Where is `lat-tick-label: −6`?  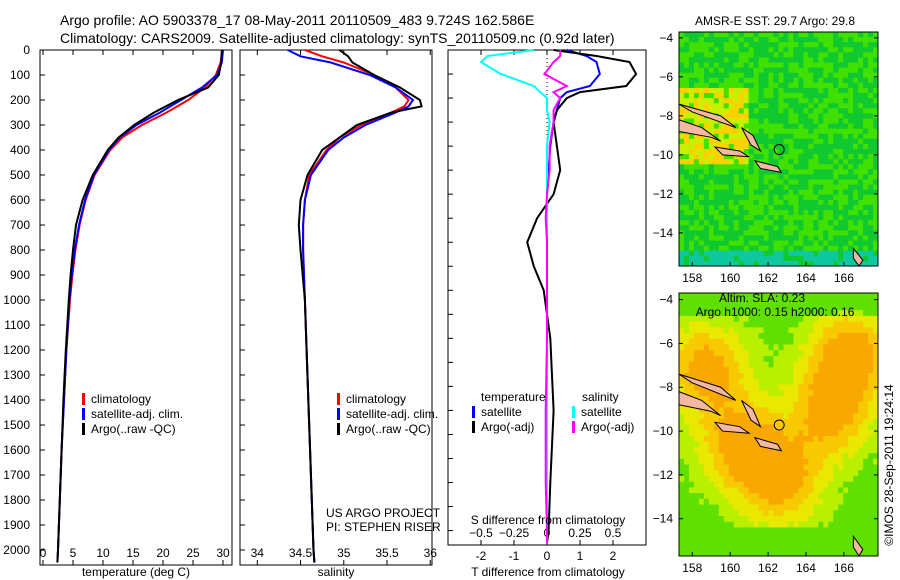 lat-tick-label: −6 is located at coordinates (666, 343).